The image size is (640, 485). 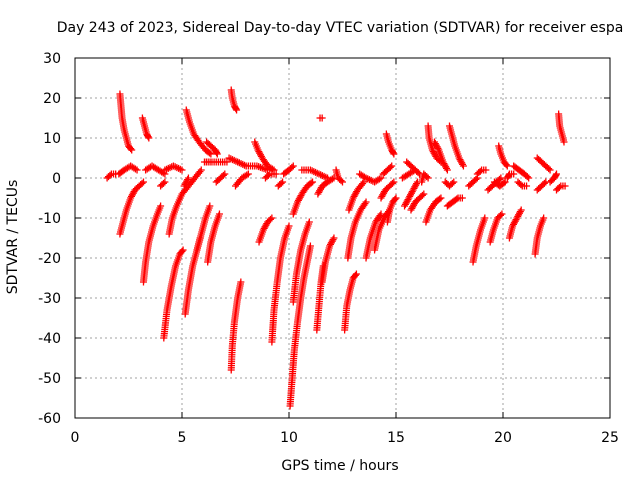 What do you see at coordinates (52, 59) in the screenshot?
I see `y-tick-label: 30` at bounding box center [52, 59].